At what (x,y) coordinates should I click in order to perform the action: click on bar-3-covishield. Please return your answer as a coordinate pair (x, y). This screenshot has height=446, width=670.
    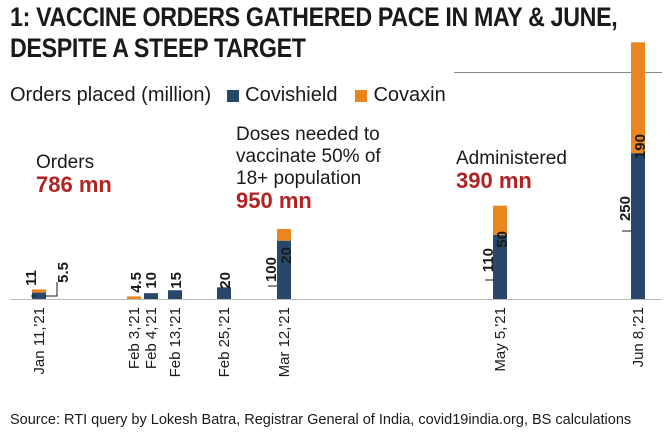
    Looking at the image, I should click on (175, 294).